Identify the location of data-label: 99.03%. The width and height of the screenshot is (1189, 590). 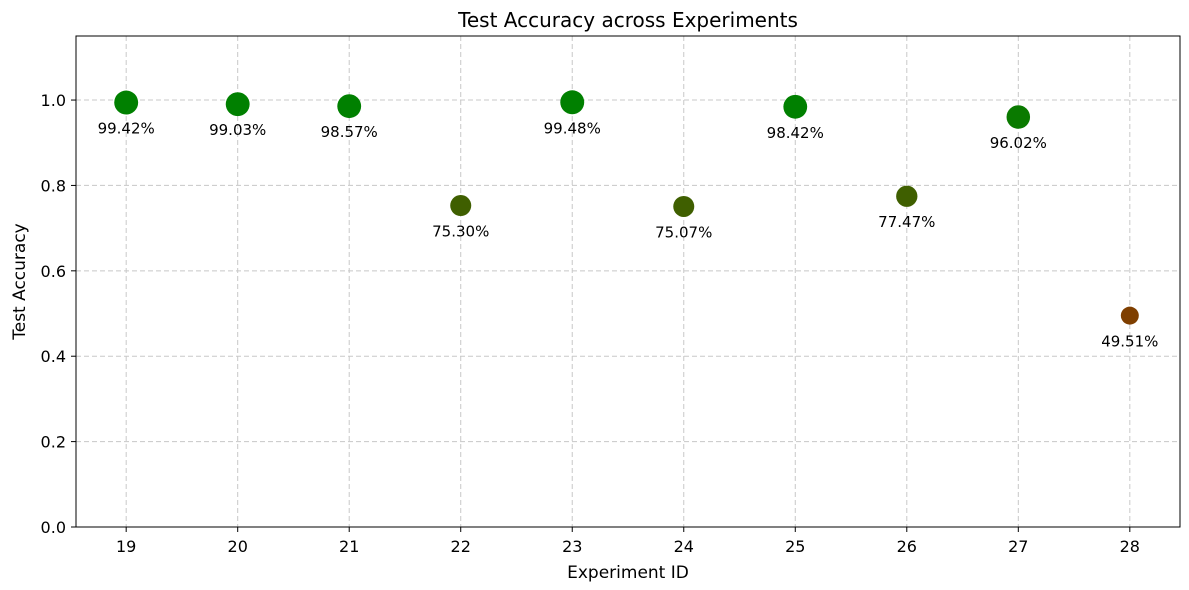
(237, 130).